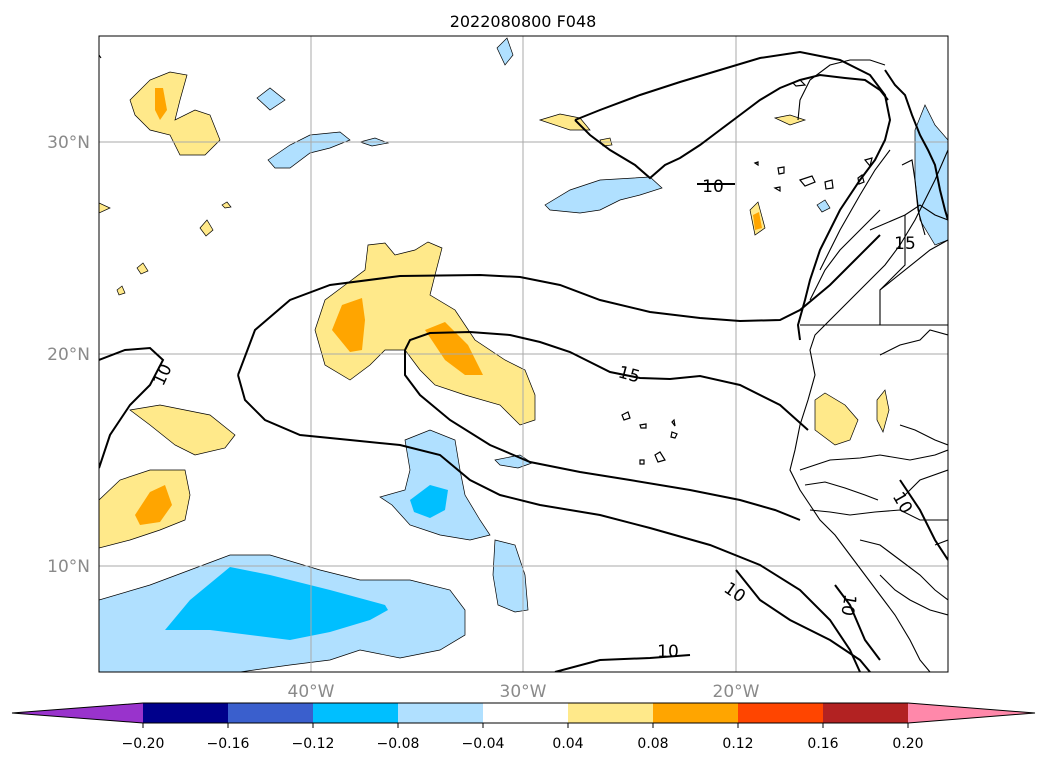 This screenshot has height=763, width=1047. I want to click on colorbar-tick-label: −0.08, so click(398, 744).